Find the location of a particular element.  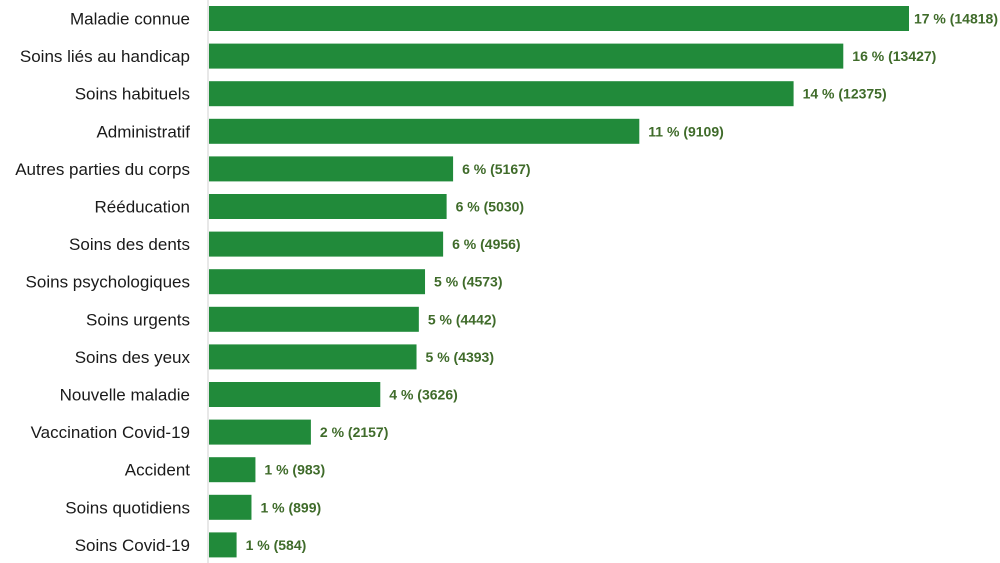

data-label-11: 2 % (2157) is located at coordinates (354, 432).